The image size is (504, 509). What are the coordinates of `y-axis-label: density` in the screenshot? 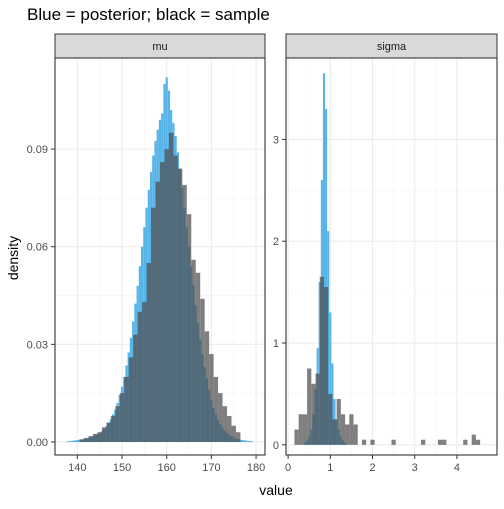 It's located at (13, 258).